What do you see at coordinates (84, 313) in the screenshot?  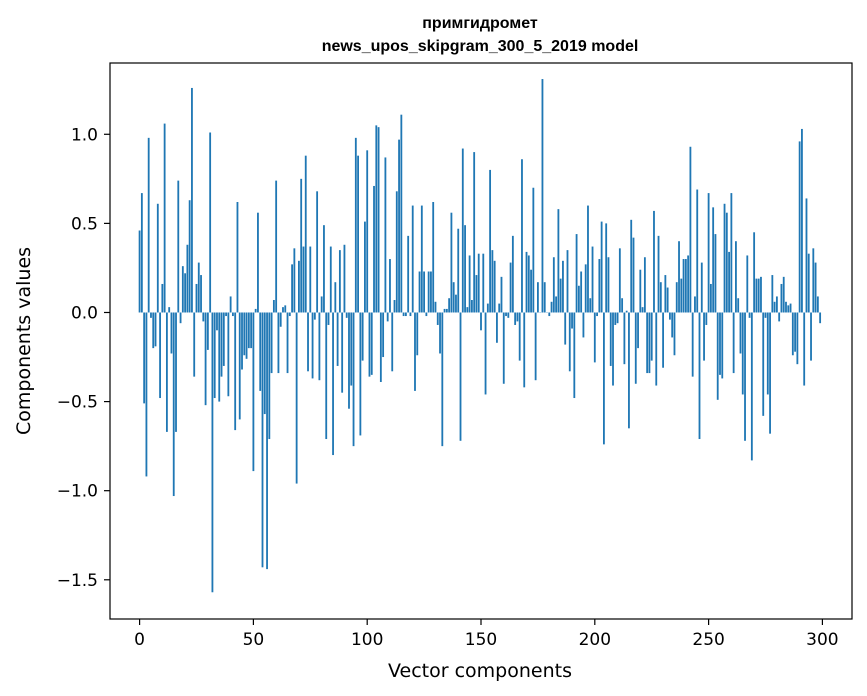 I see `y-tick-label: 0.0` at bounding box center [84, 313].